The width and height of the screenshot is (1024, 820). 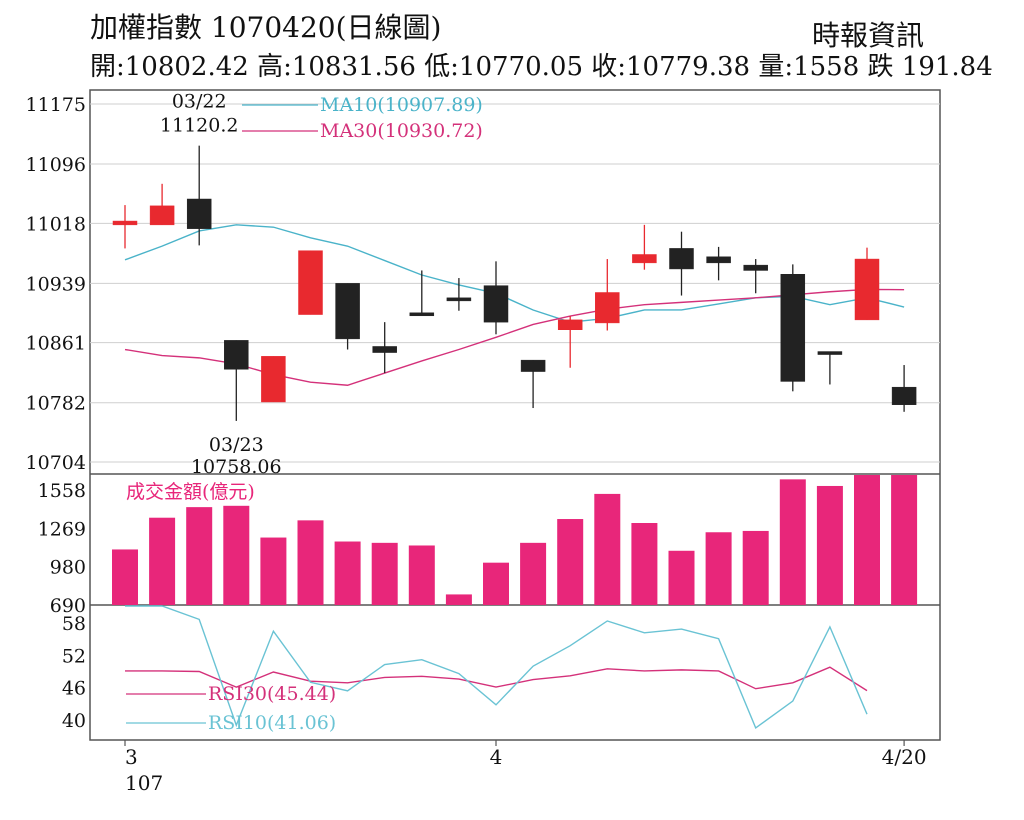 I want to click on y-tick-label: 11018, so click(x=56, y=224).